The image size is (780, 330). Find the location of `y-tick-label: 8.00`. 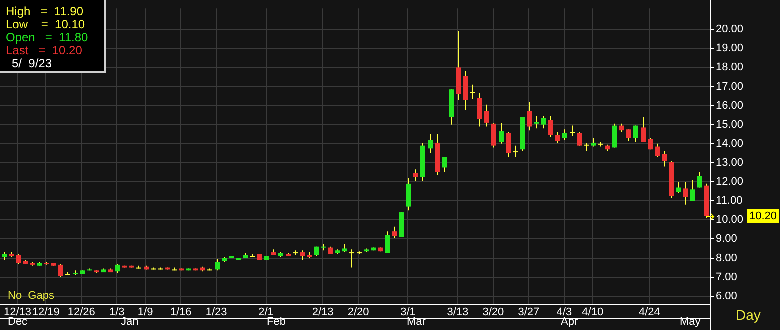

y-tick-label: 8.00 is located at coordinates (727, 258).